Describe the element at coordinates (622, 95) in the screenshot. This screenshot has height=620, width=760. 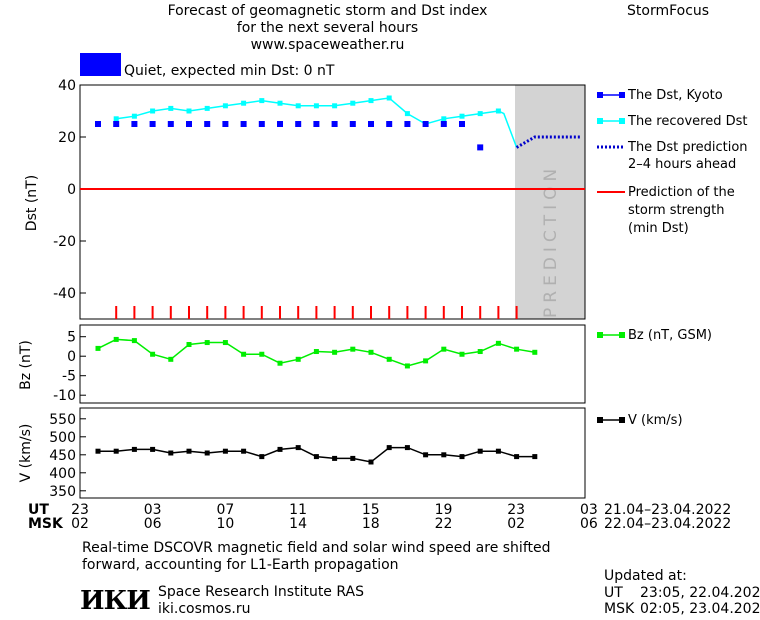
I see `legend-kyoto-marker-right` at that location.